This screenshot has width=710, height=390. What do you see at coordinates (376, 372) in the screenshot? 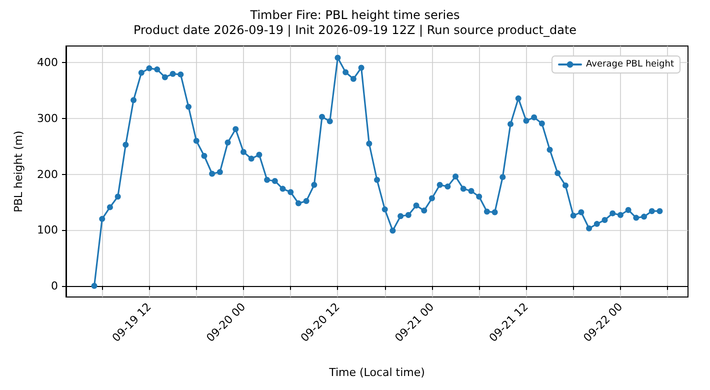
I see `x-axis-title: Time (Local time)` at bounding box center [376, 372].